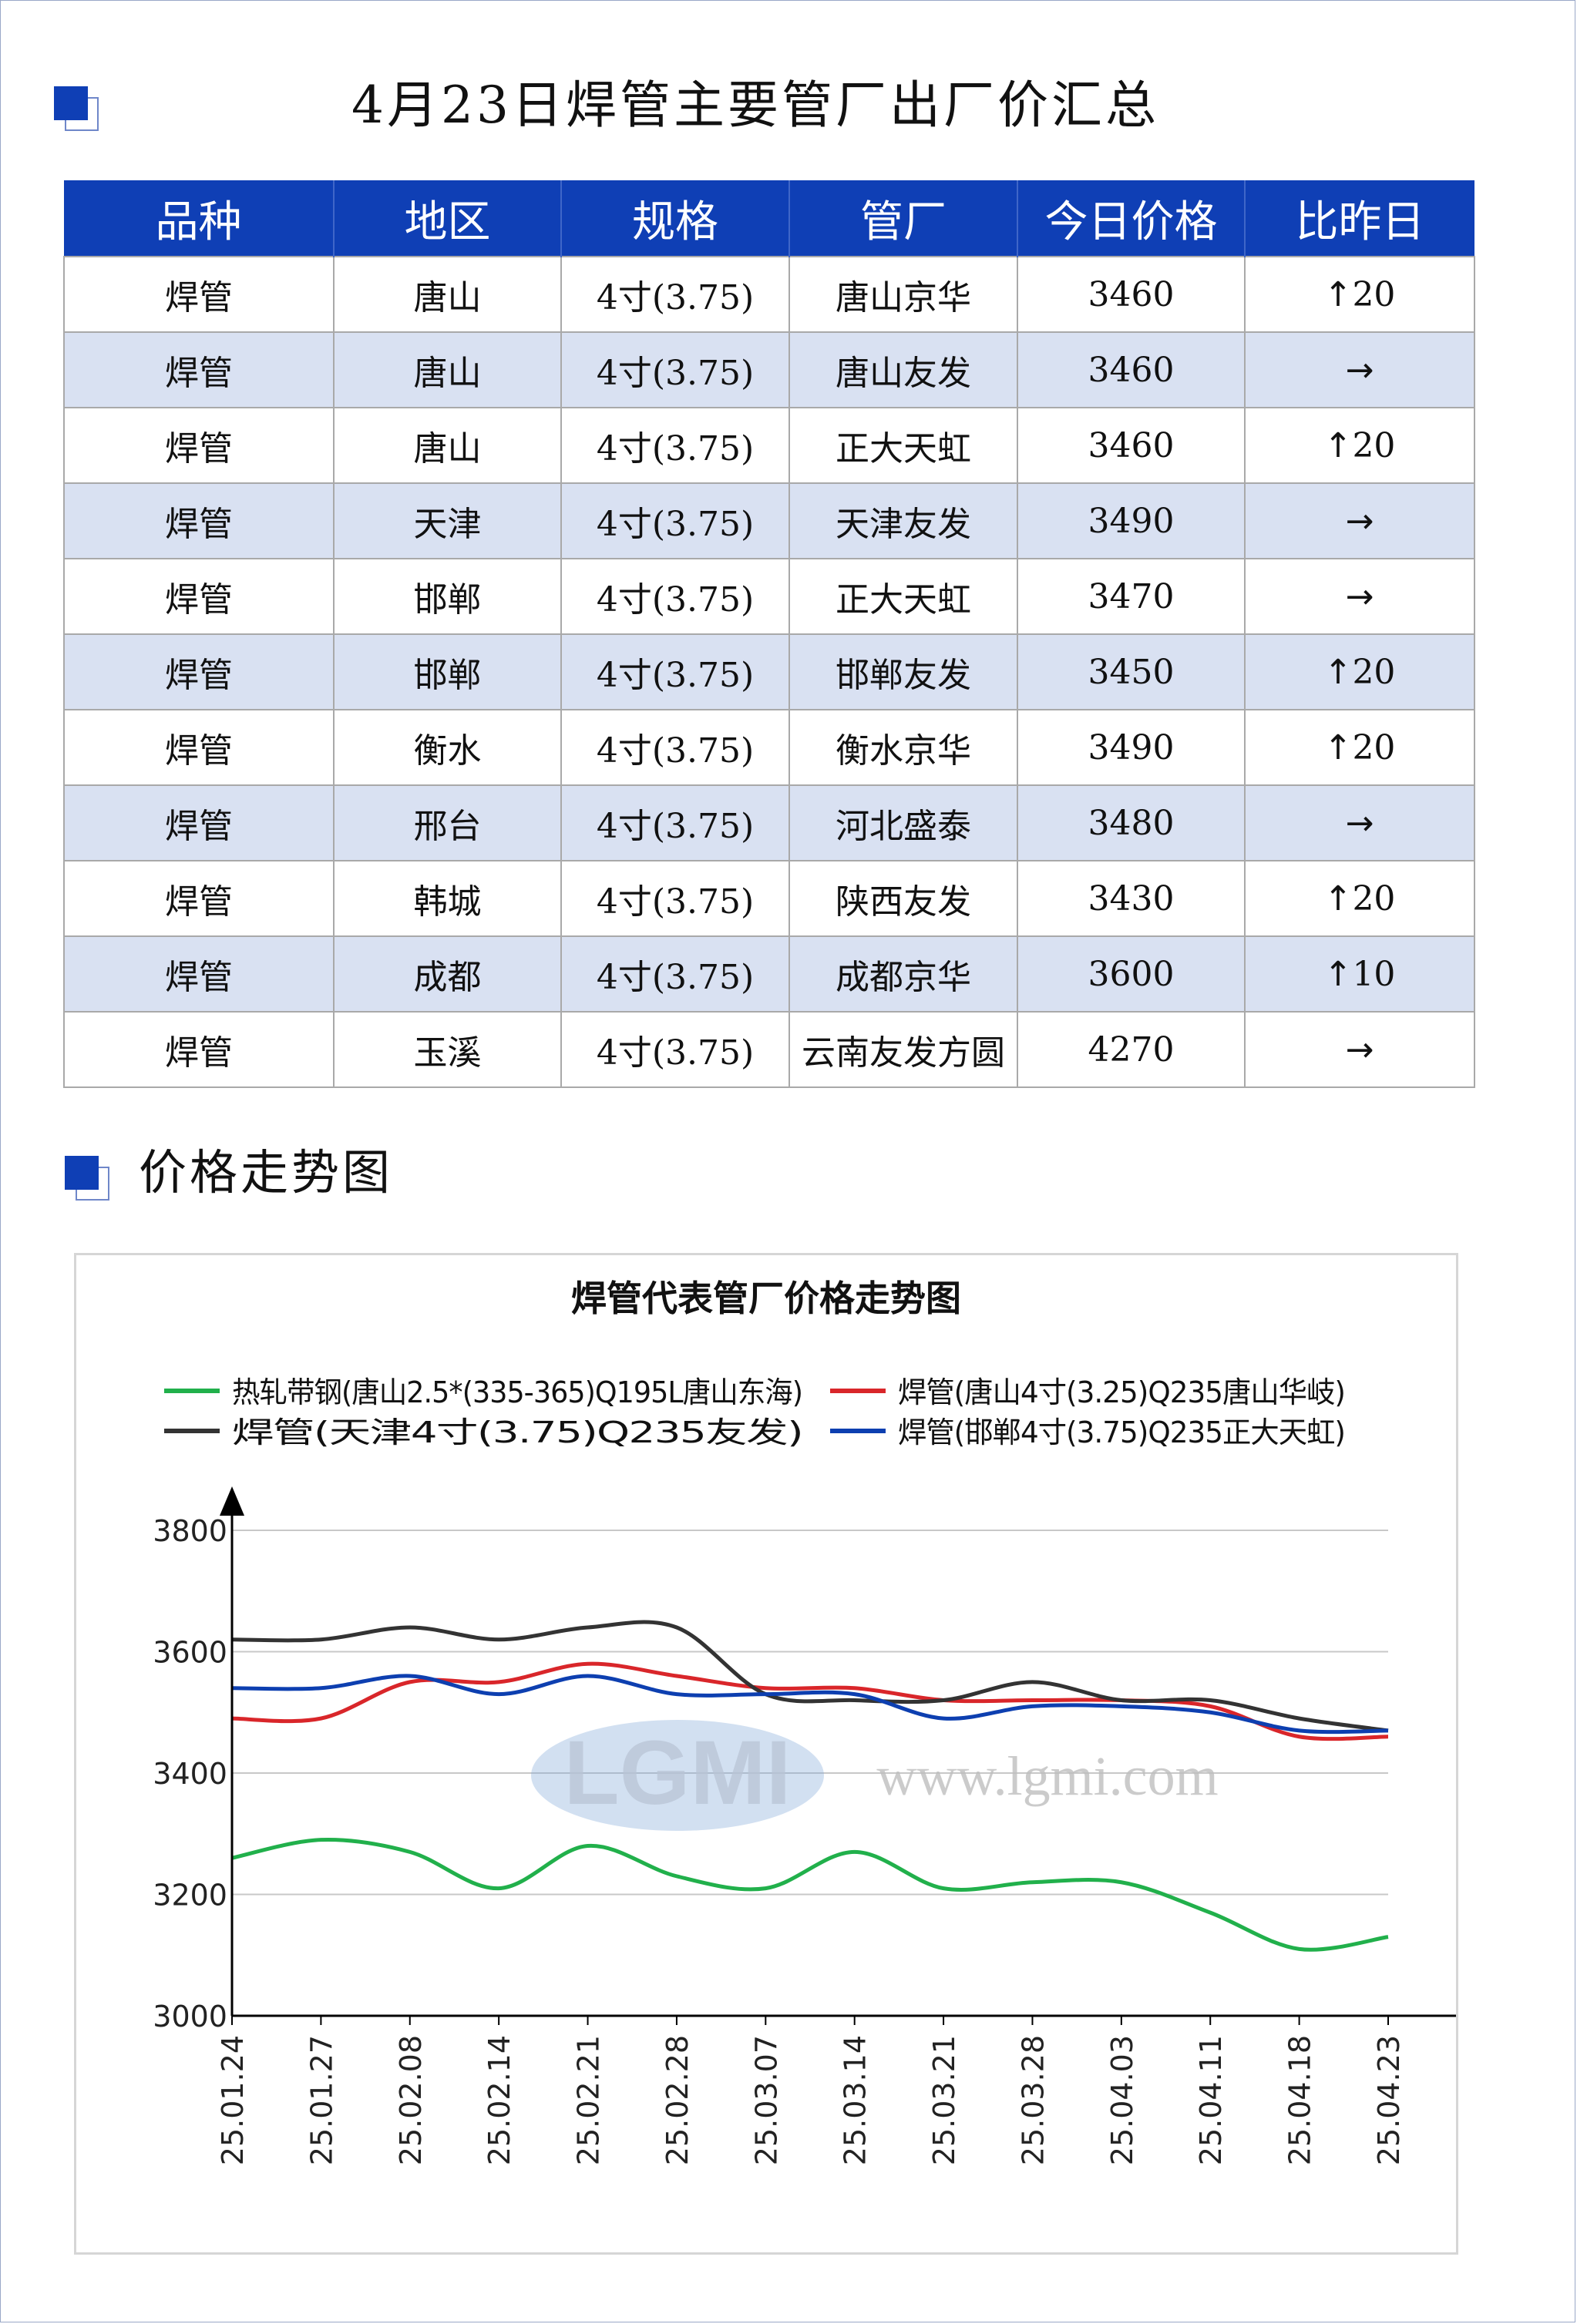 Image resolution: width=1577 pixels, height=2324 pixels. What do you see at coordinates (447, 1049) in the screenshot?
I see `cell-region: 玉溪` at bounding box center [447, 1049].